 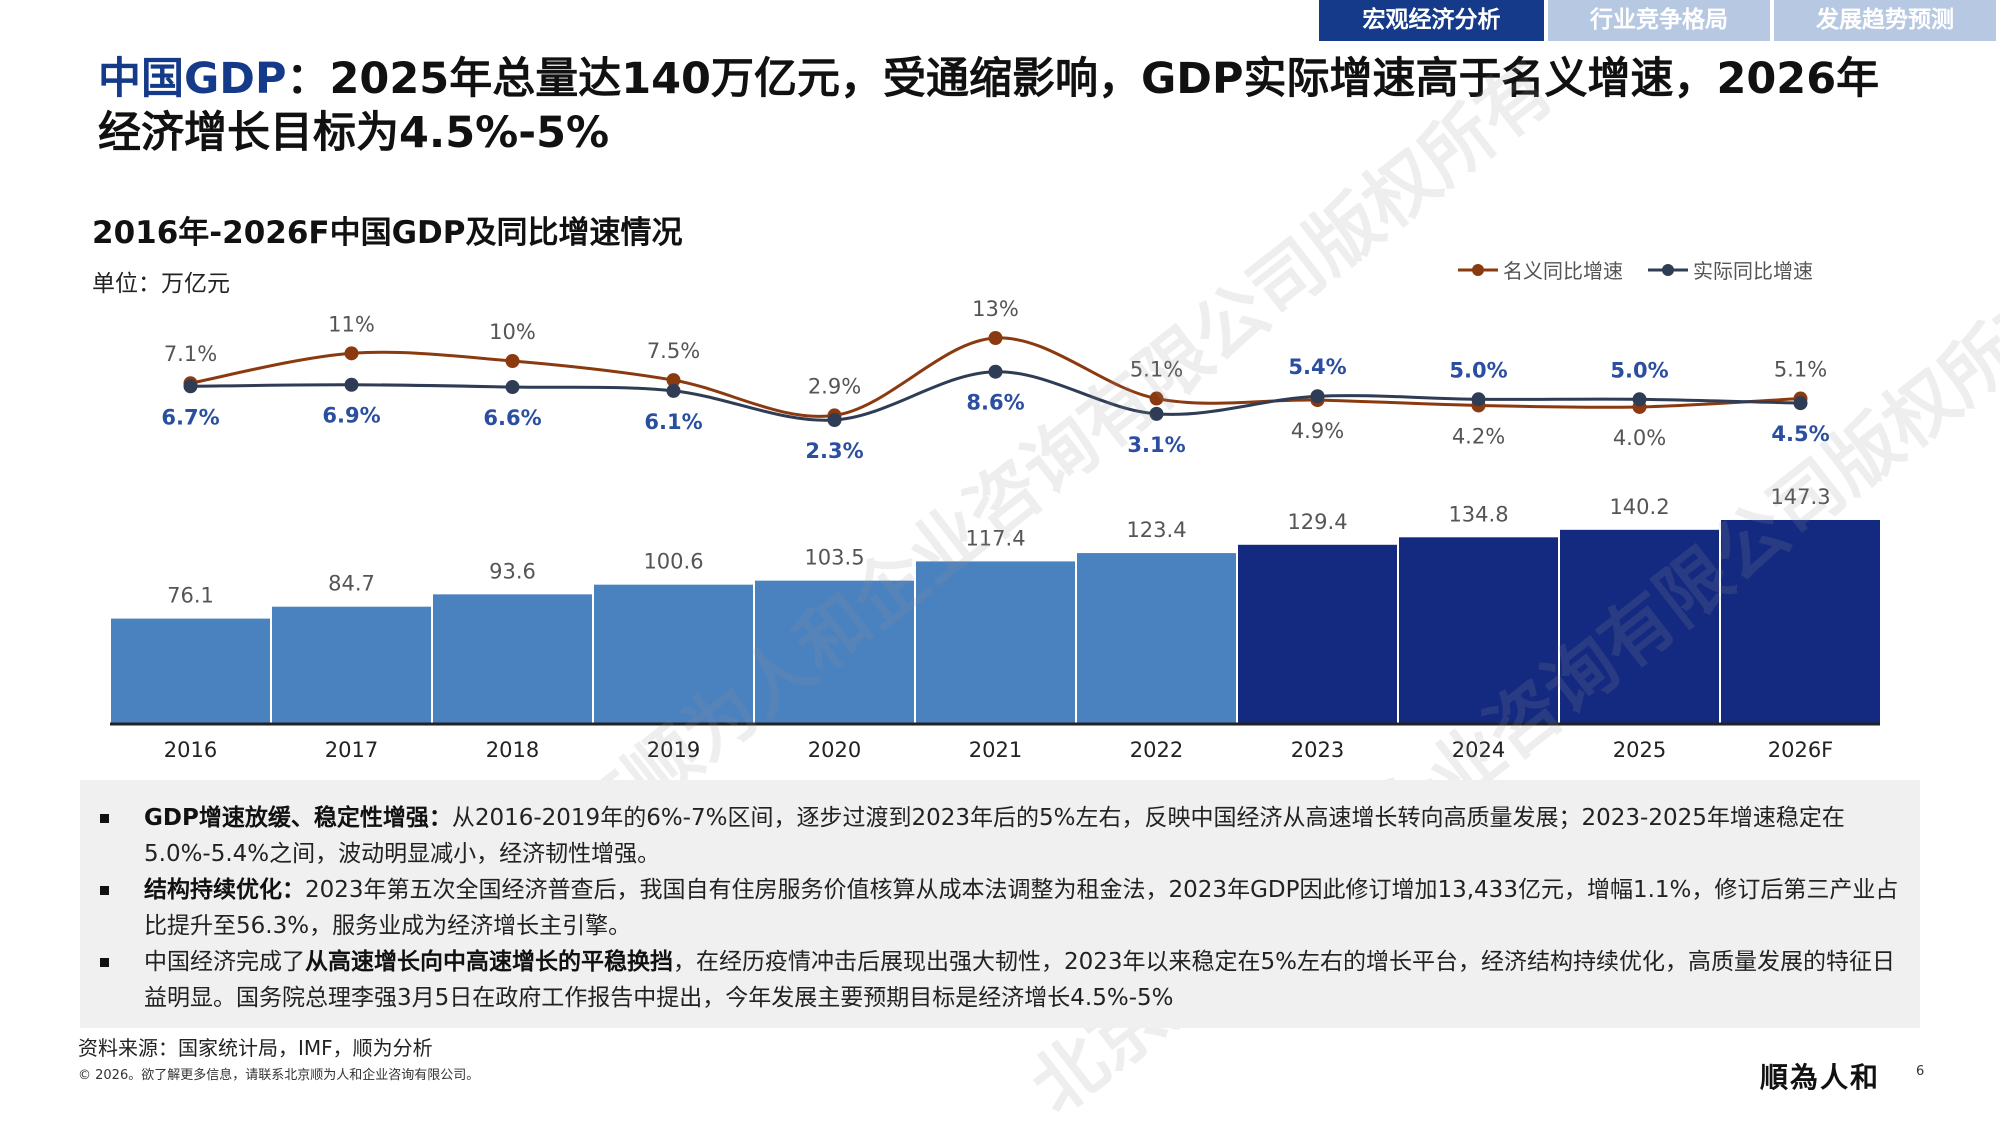 What do you see at coordinates (1156, 445) in the screenshot?
I see `real-growth-label: 3.1%` at bounding box center [1156, 445].